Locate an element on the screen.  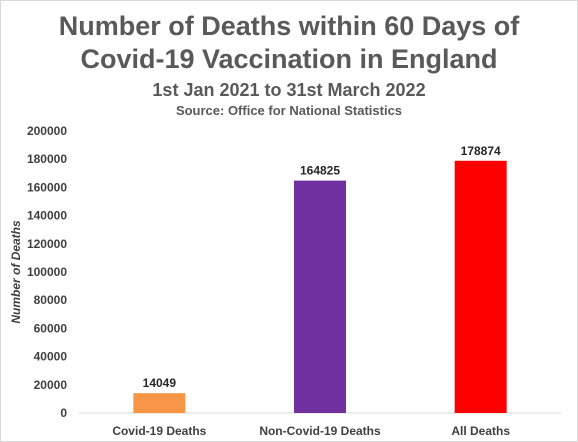
y-tick-label: 80000 is located at coordinates (51, 300).